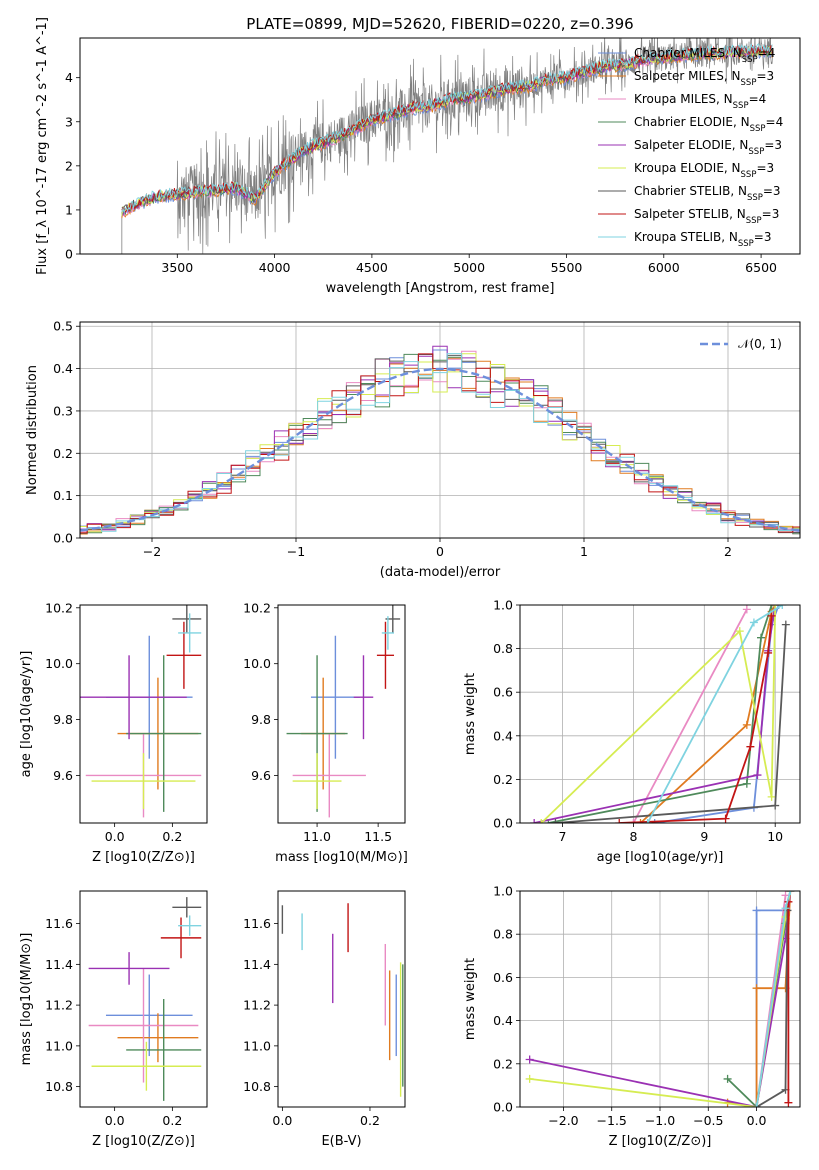 The height and width of the screenshot is (1170, 819). Describe the element at coordinates (63, 495) in the screenshot. I see `y-tick-label: 0.1` at that location.